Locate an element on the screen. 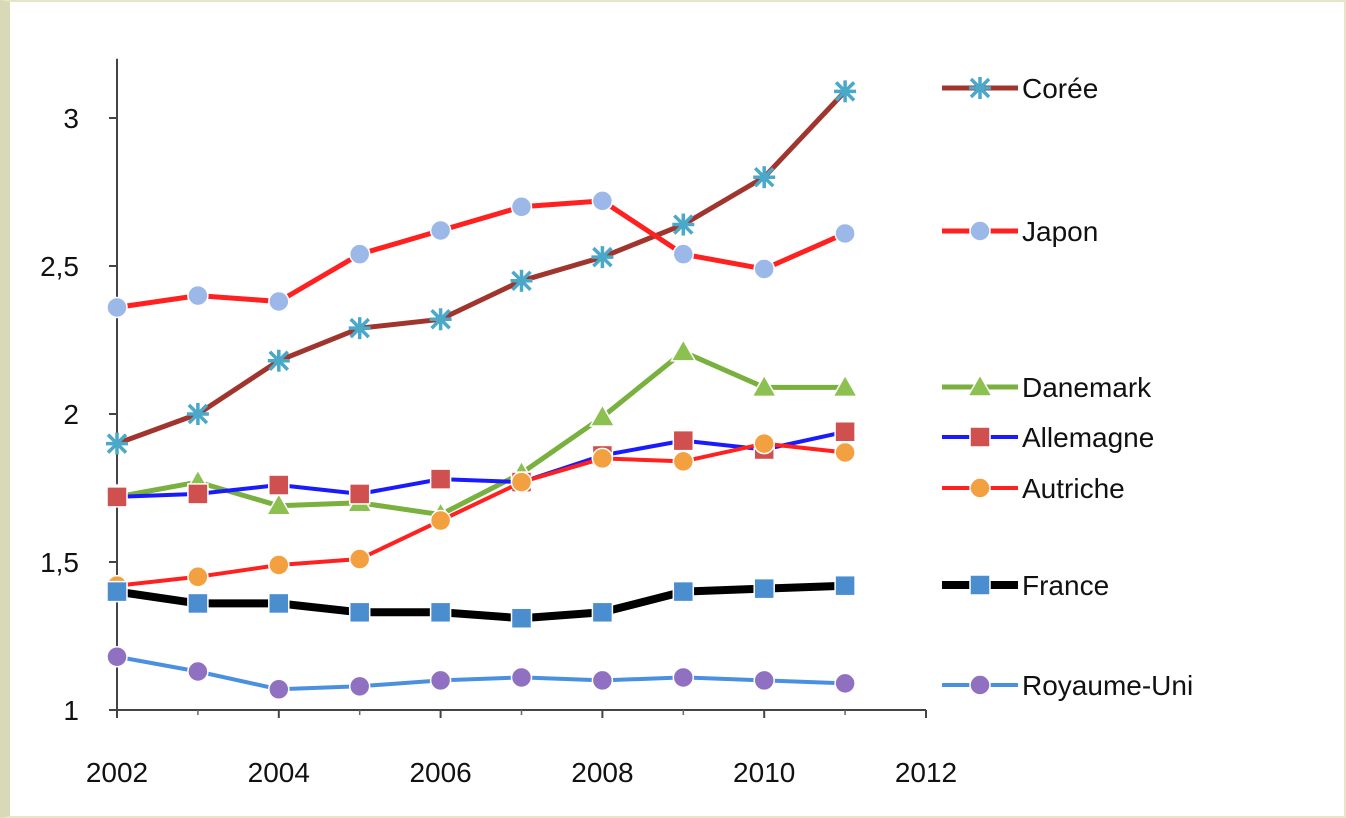 This screenshot has height=818, width=1346. y-tick-label: 2,5 is located at coordinates (59, 266).